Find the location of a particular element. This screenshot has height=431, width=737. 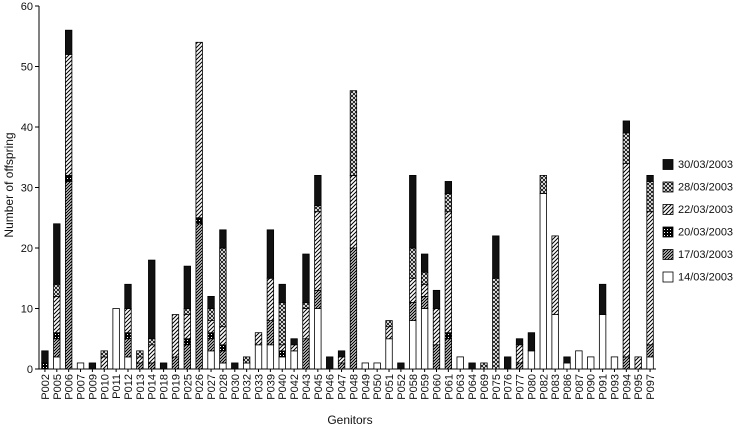

y-tick-label: 40 is located at coordinates (27, 128).